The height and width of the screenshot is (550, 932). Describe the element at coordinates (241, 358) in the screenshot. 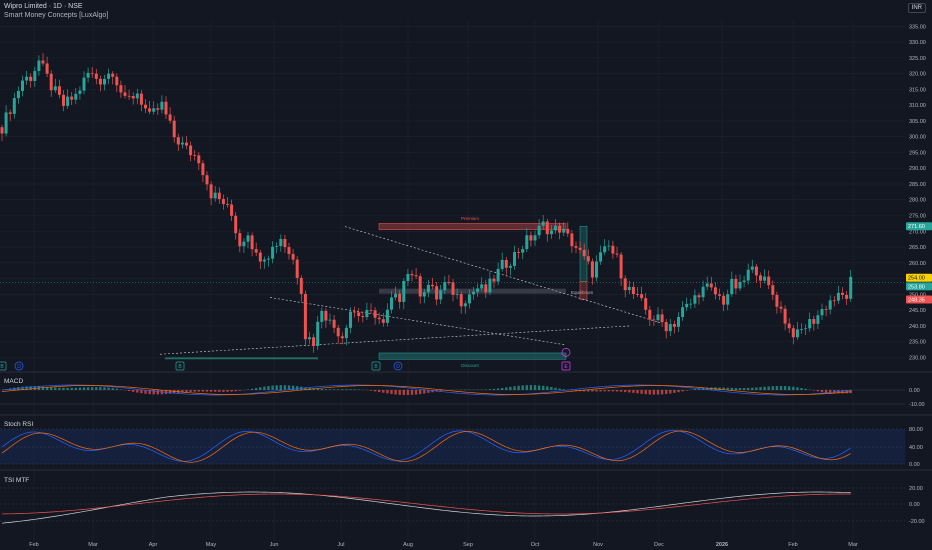

I see `demand-line` at that location.